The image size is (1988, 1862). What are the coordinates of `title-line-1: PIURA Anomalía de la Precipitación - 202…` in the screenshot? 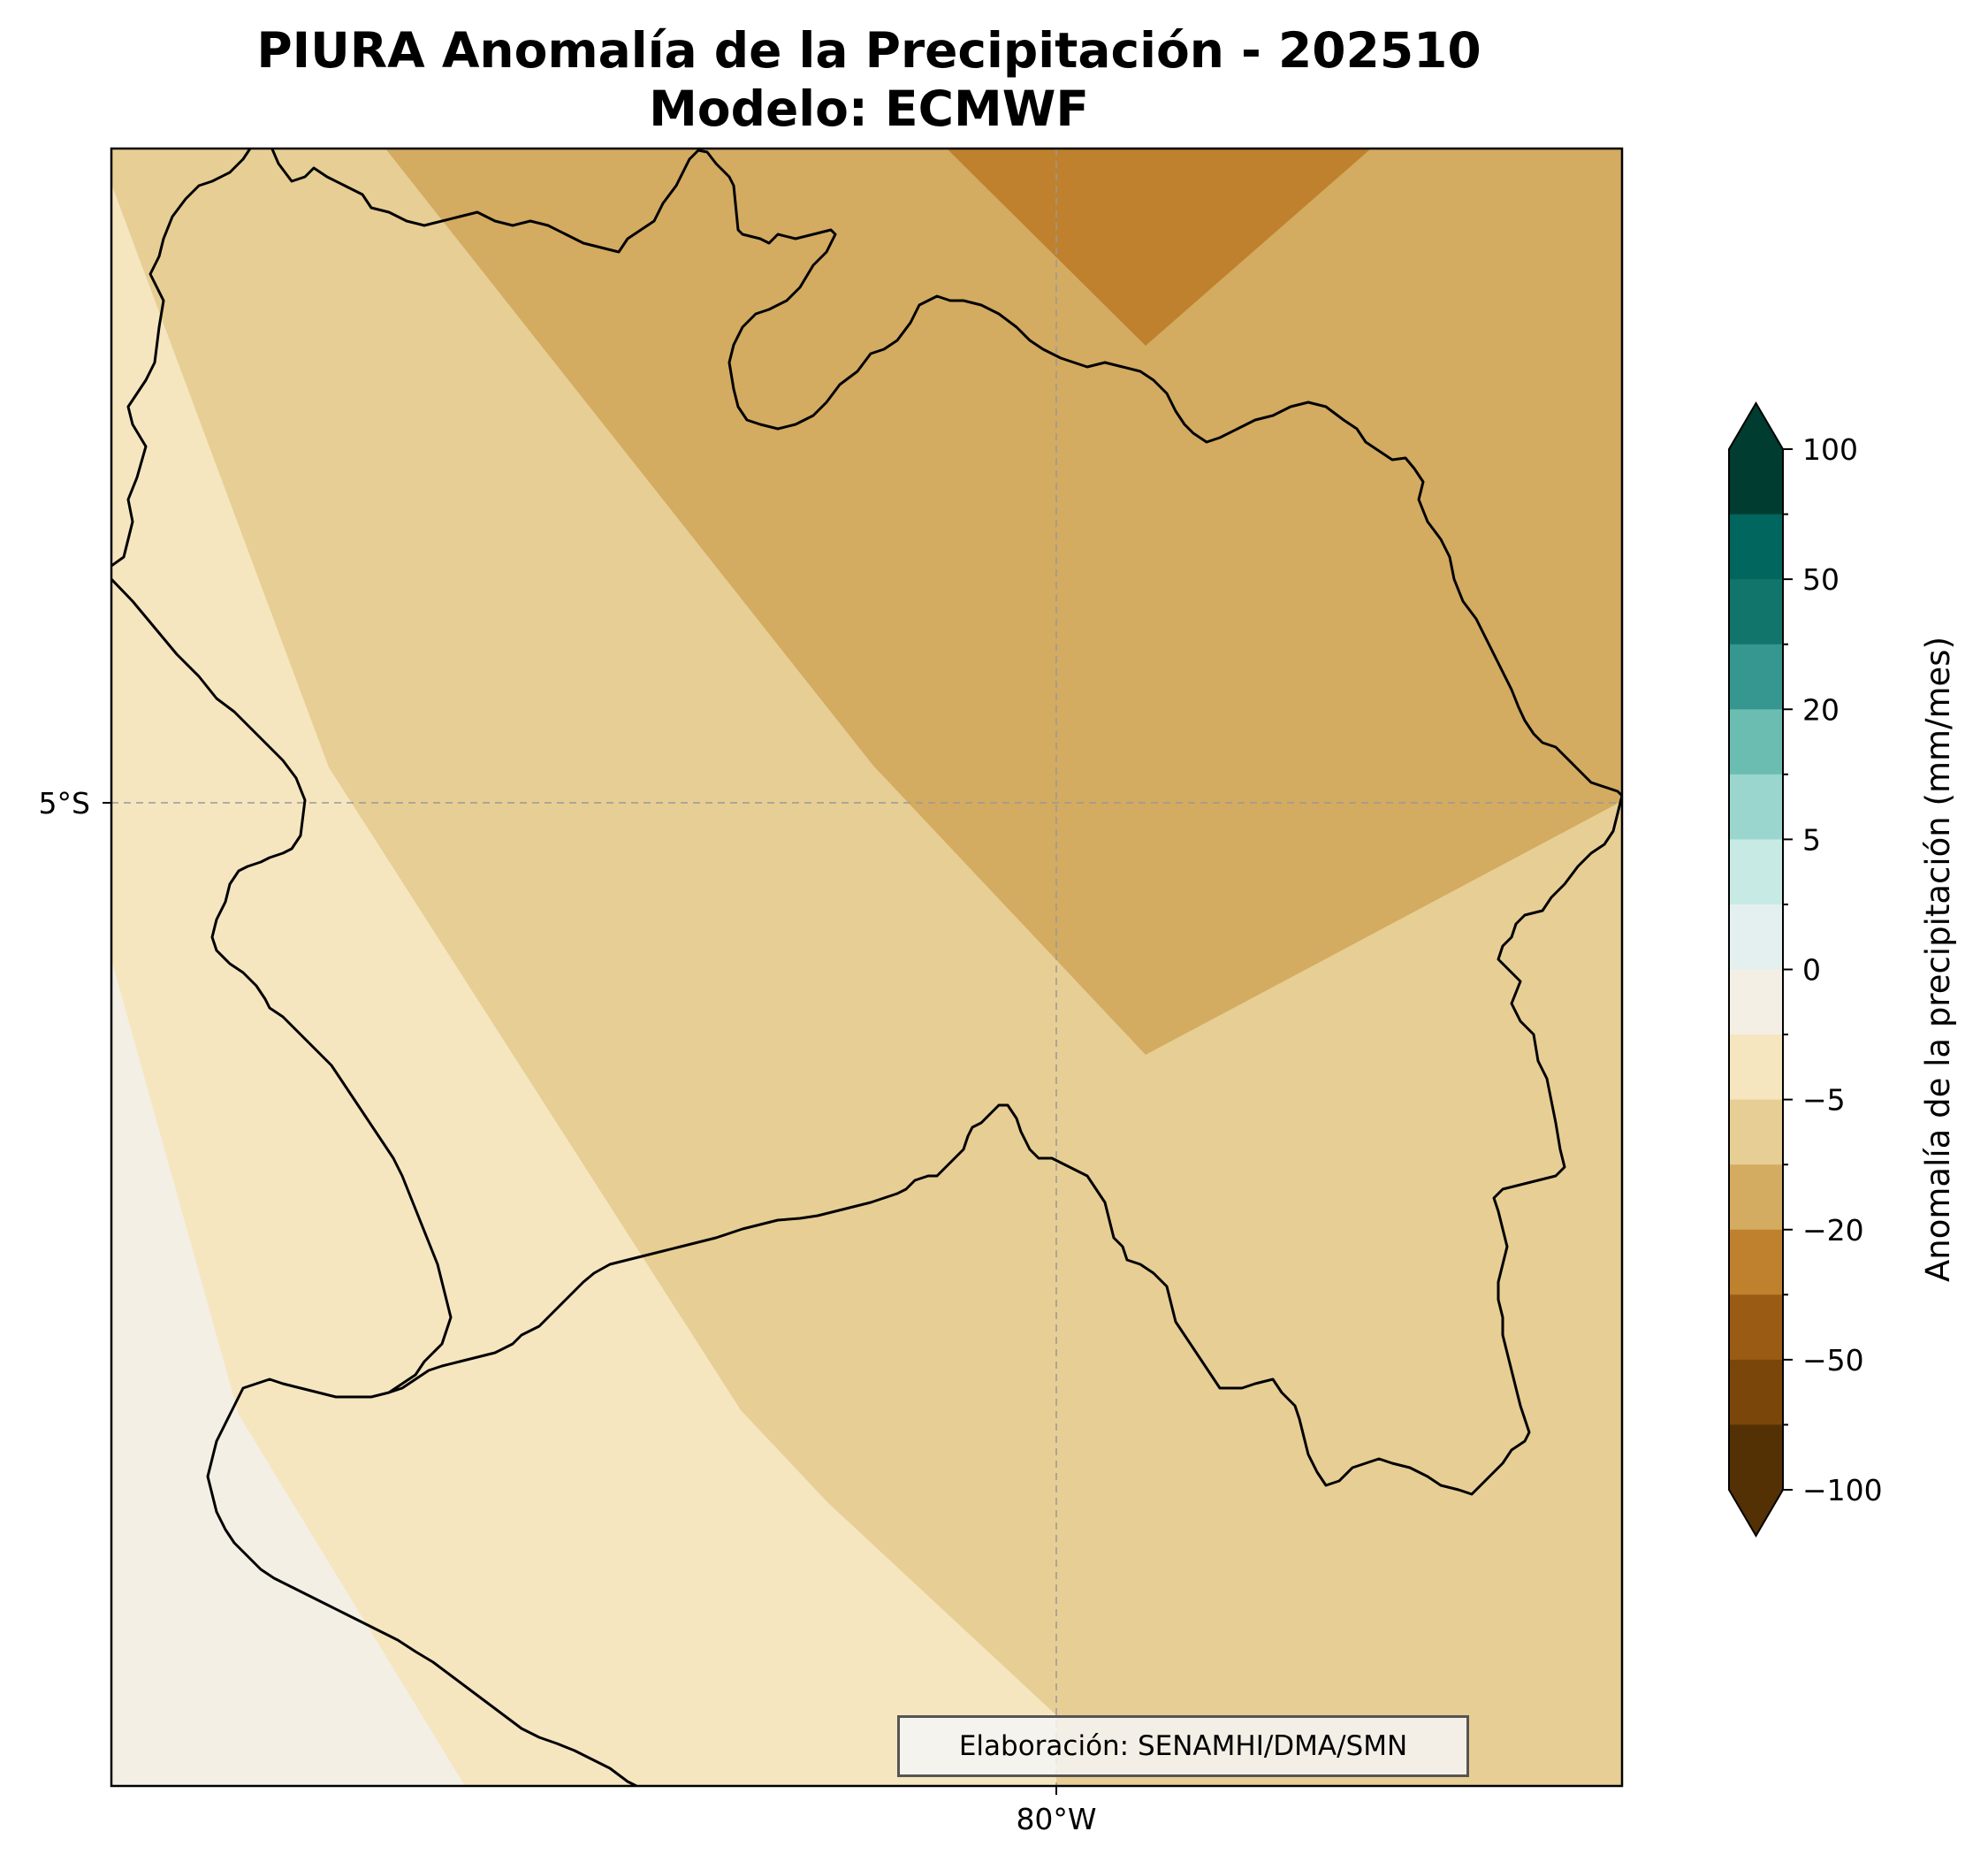 It's located at (868, 50).